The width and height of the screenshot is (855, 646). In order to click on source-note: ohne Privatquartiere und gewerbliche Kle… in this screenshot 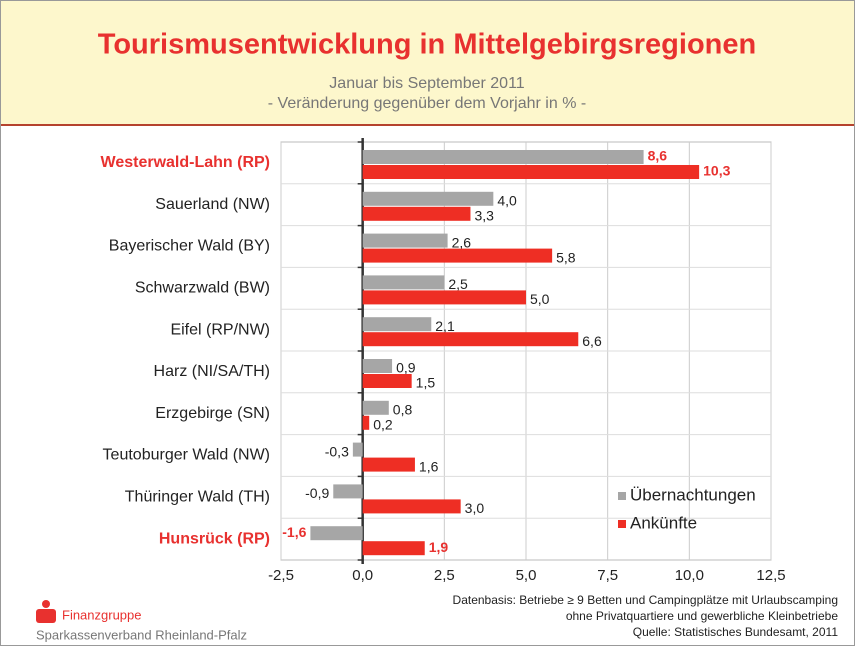, I will do `click(702, 616)`.